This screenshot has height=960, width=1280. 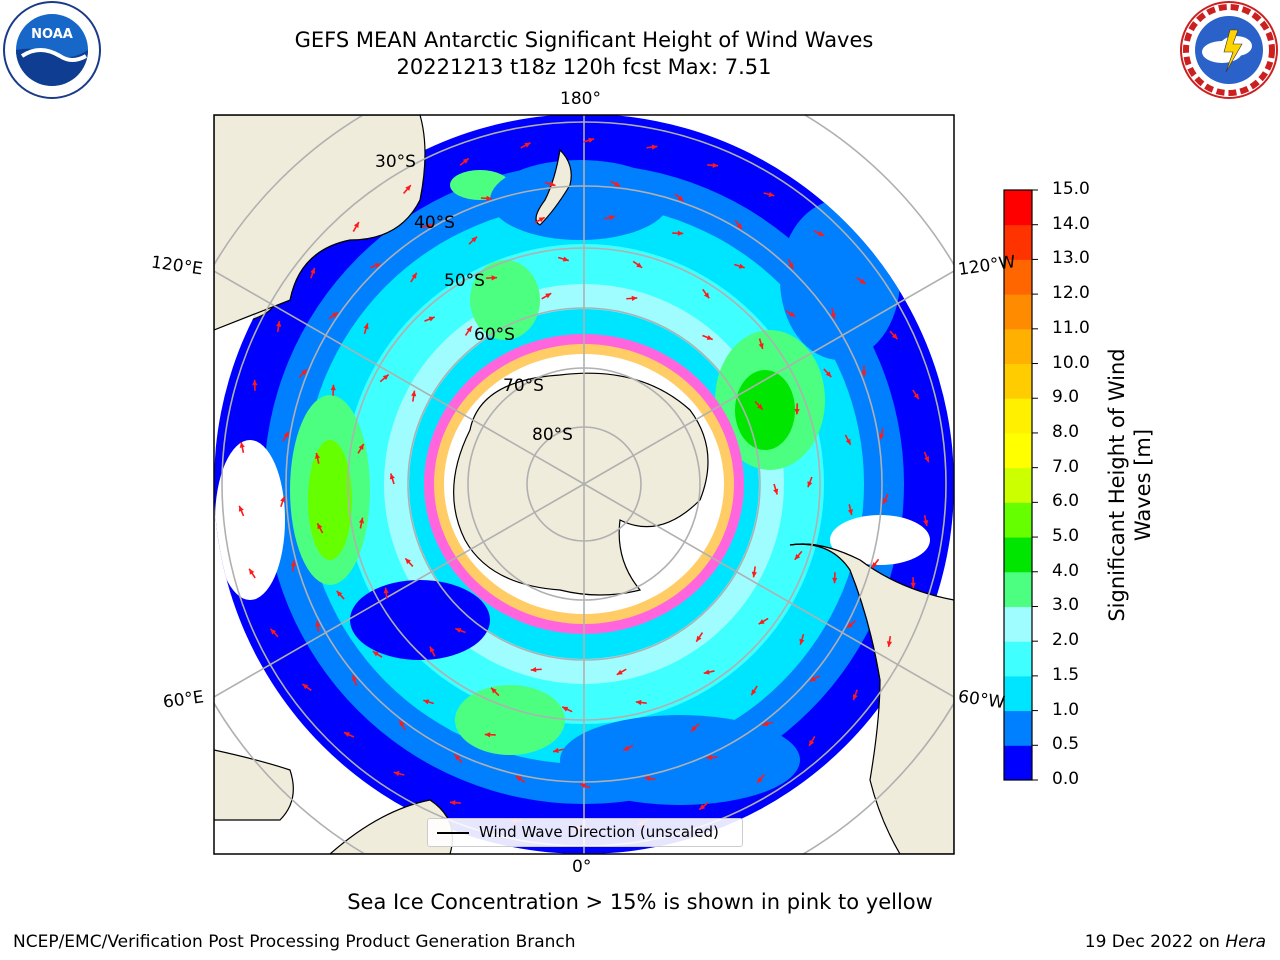 I want to click on lon-label-180: 180°, so click(x=580, y=99).